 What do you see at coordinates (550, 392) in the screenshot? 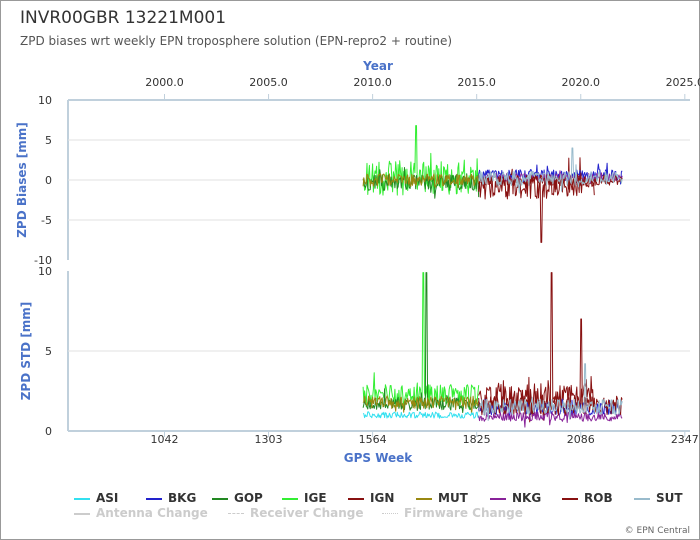
I see `std-series-sut` at bounding box center [550, 392].